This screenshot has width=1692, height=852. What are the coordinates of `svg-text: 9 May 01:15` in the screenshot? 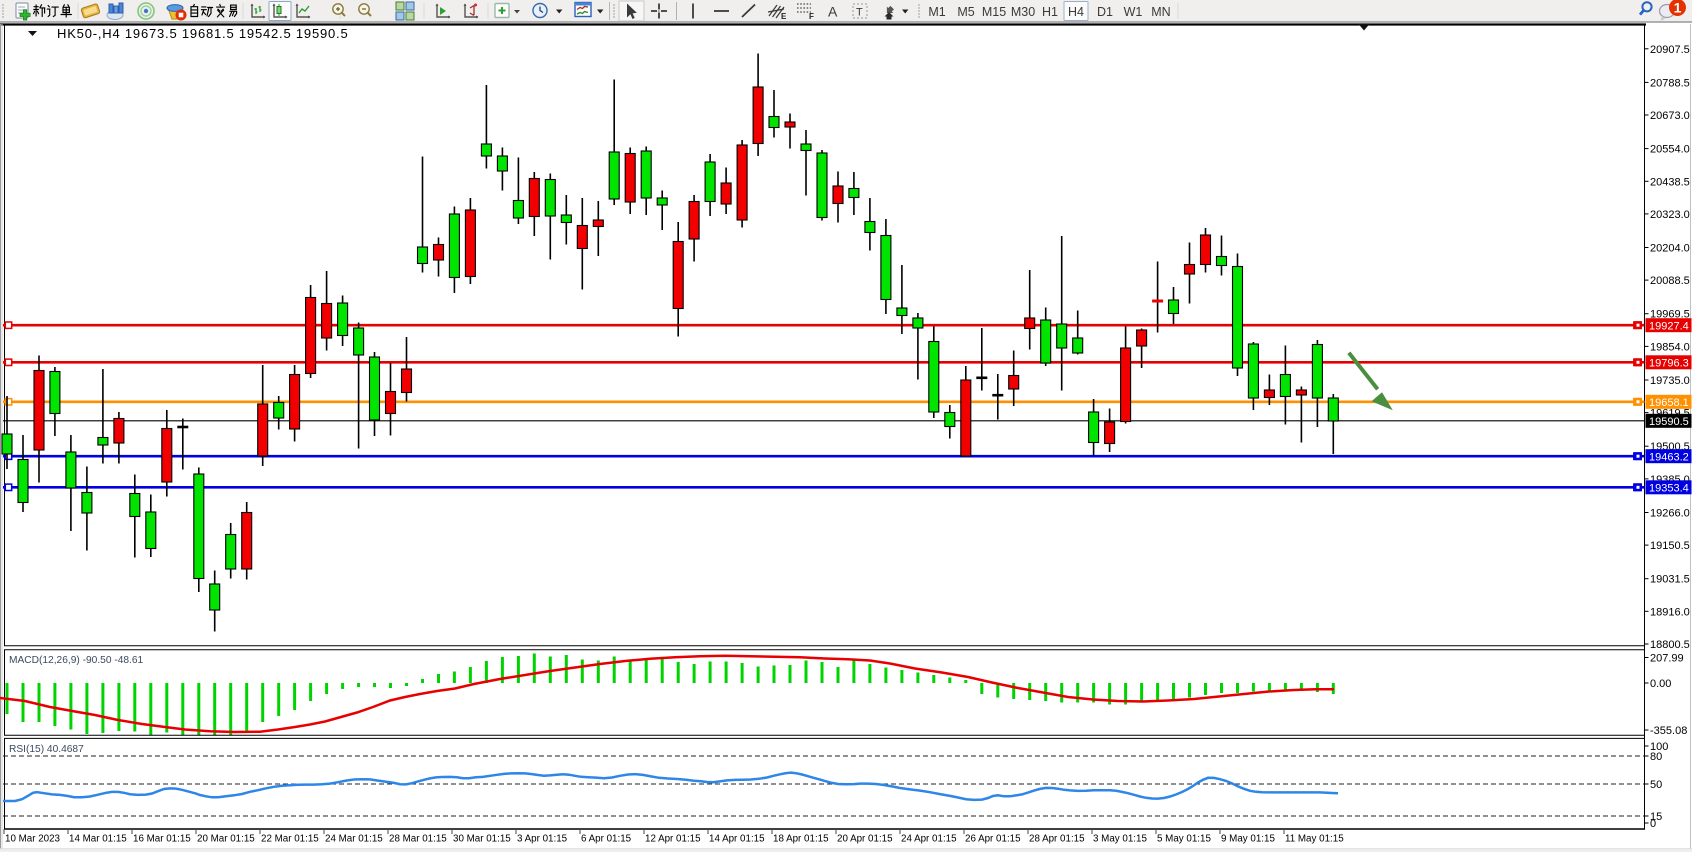 It's located at (1248, 839).